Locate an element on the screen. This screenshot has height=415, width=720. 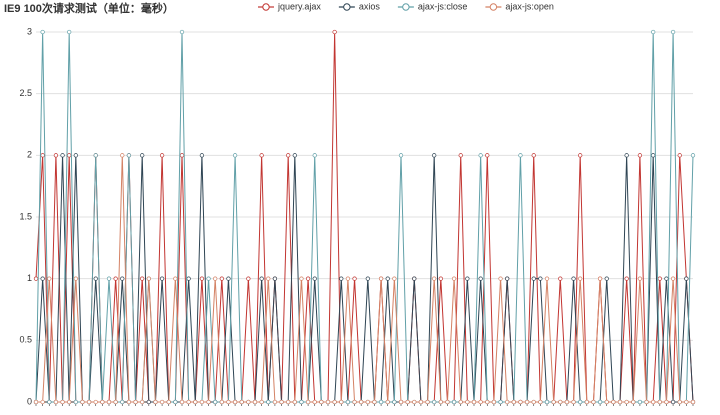
legend-label: jquery.ajax is located at coordinates (299, 6).